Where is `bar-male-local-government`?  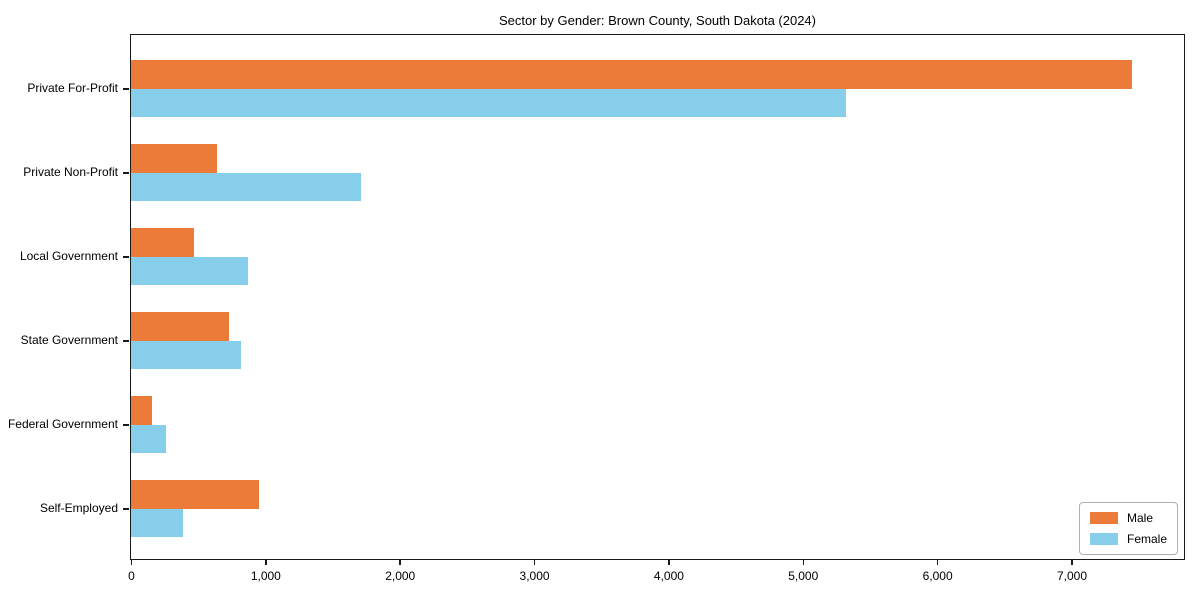 bar-male-local-government is located at coordinates (163, 242).